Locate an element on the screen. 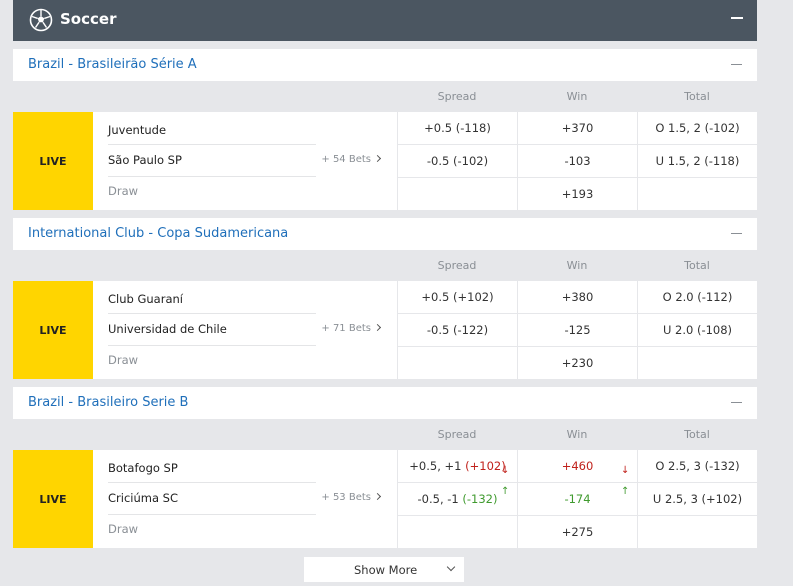 This screenshot has height=586, width=793. team-away: São Paulo SP is located at coordinates (145, 160).